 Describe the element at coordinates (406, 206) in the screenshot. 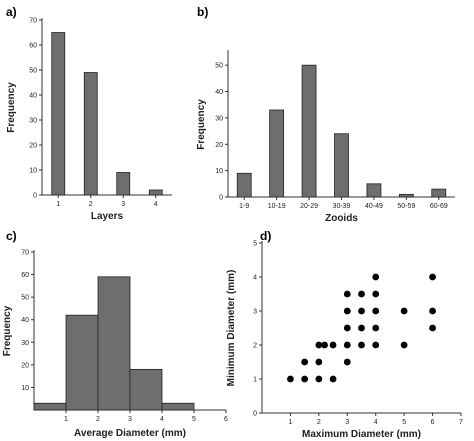

I see `panel-b-xtick-label-5: 50-59` at that location.